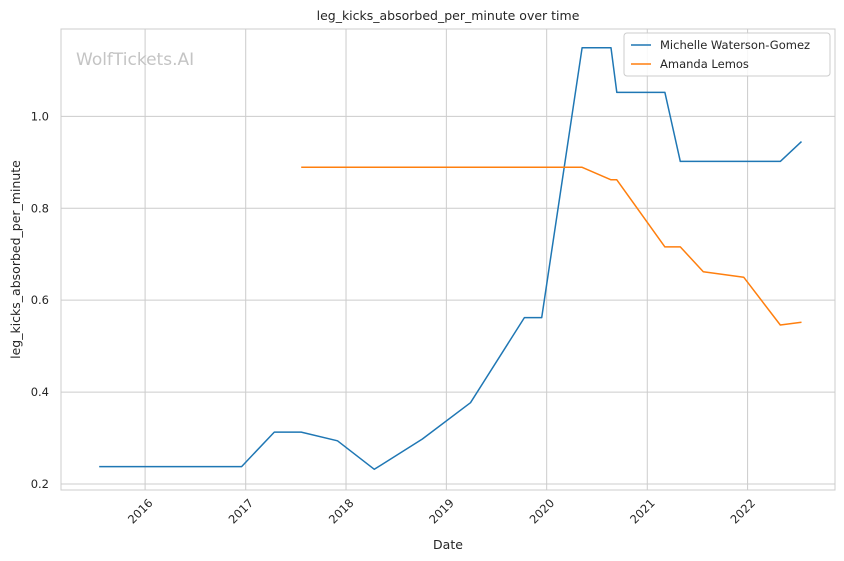 Image resolution: width=844 pixels, height=561 pixels. Describe the element at coordinates (735, 45) in the screenshot. I see `legend-label-0: Michelle Waterson-Gomez` at that location.